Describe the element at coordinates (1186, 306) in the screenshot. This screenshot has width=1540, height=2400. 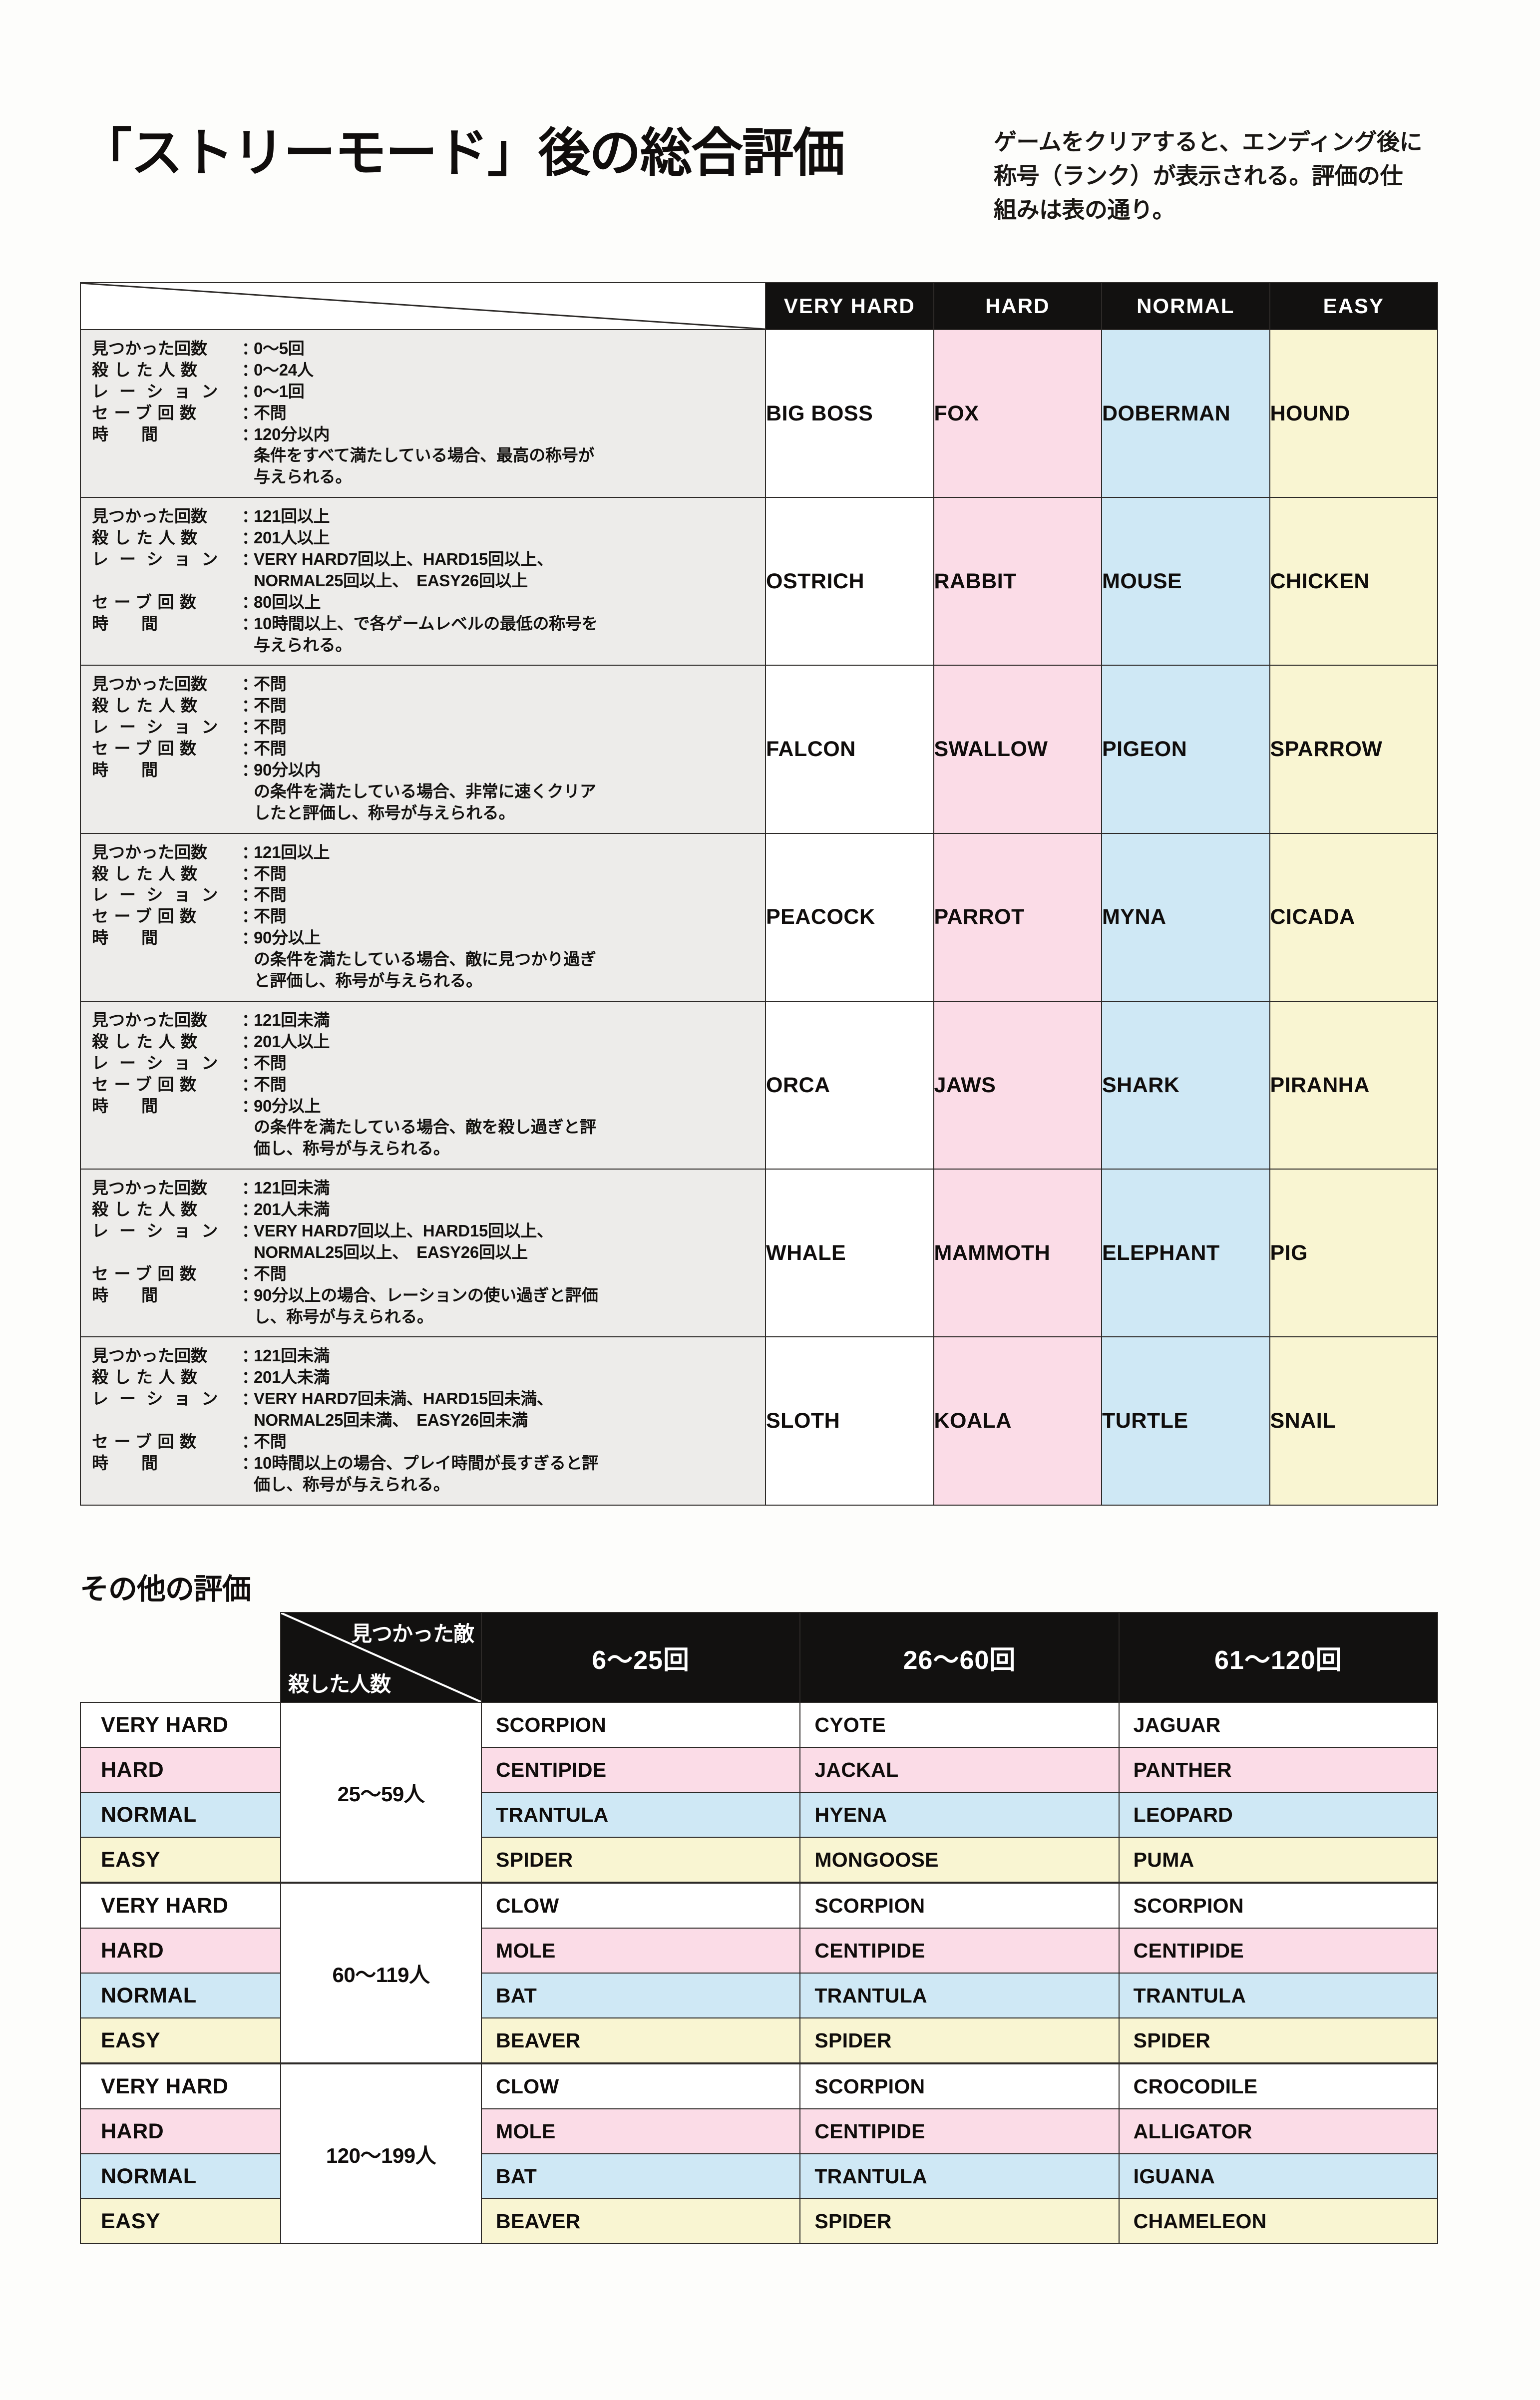
I see `column-header-normal: NORMAL` at that location.